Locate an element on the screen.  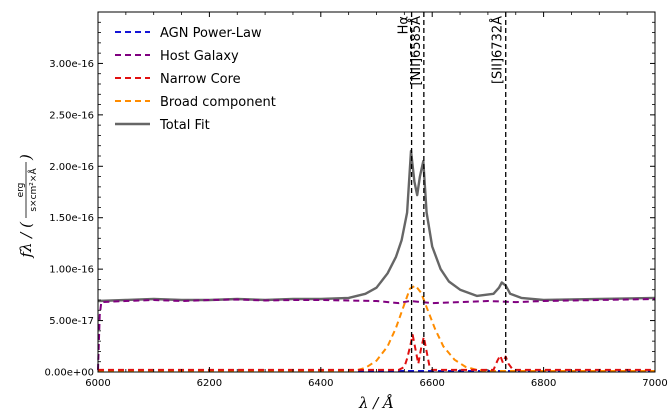
x-tick-label: 6200 is located at coordinates (209, 383).